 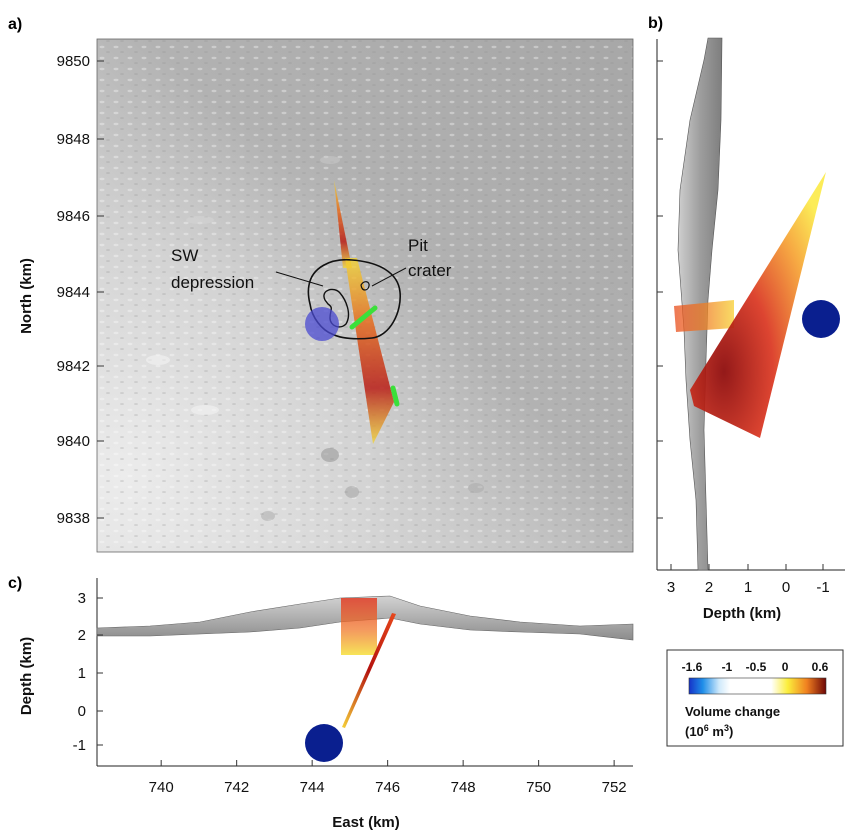 What do you see at coordinates (748, 587) in the screenshot?
I see `panel-b-x-tick-label: 1` at bounding box center [748, 587].